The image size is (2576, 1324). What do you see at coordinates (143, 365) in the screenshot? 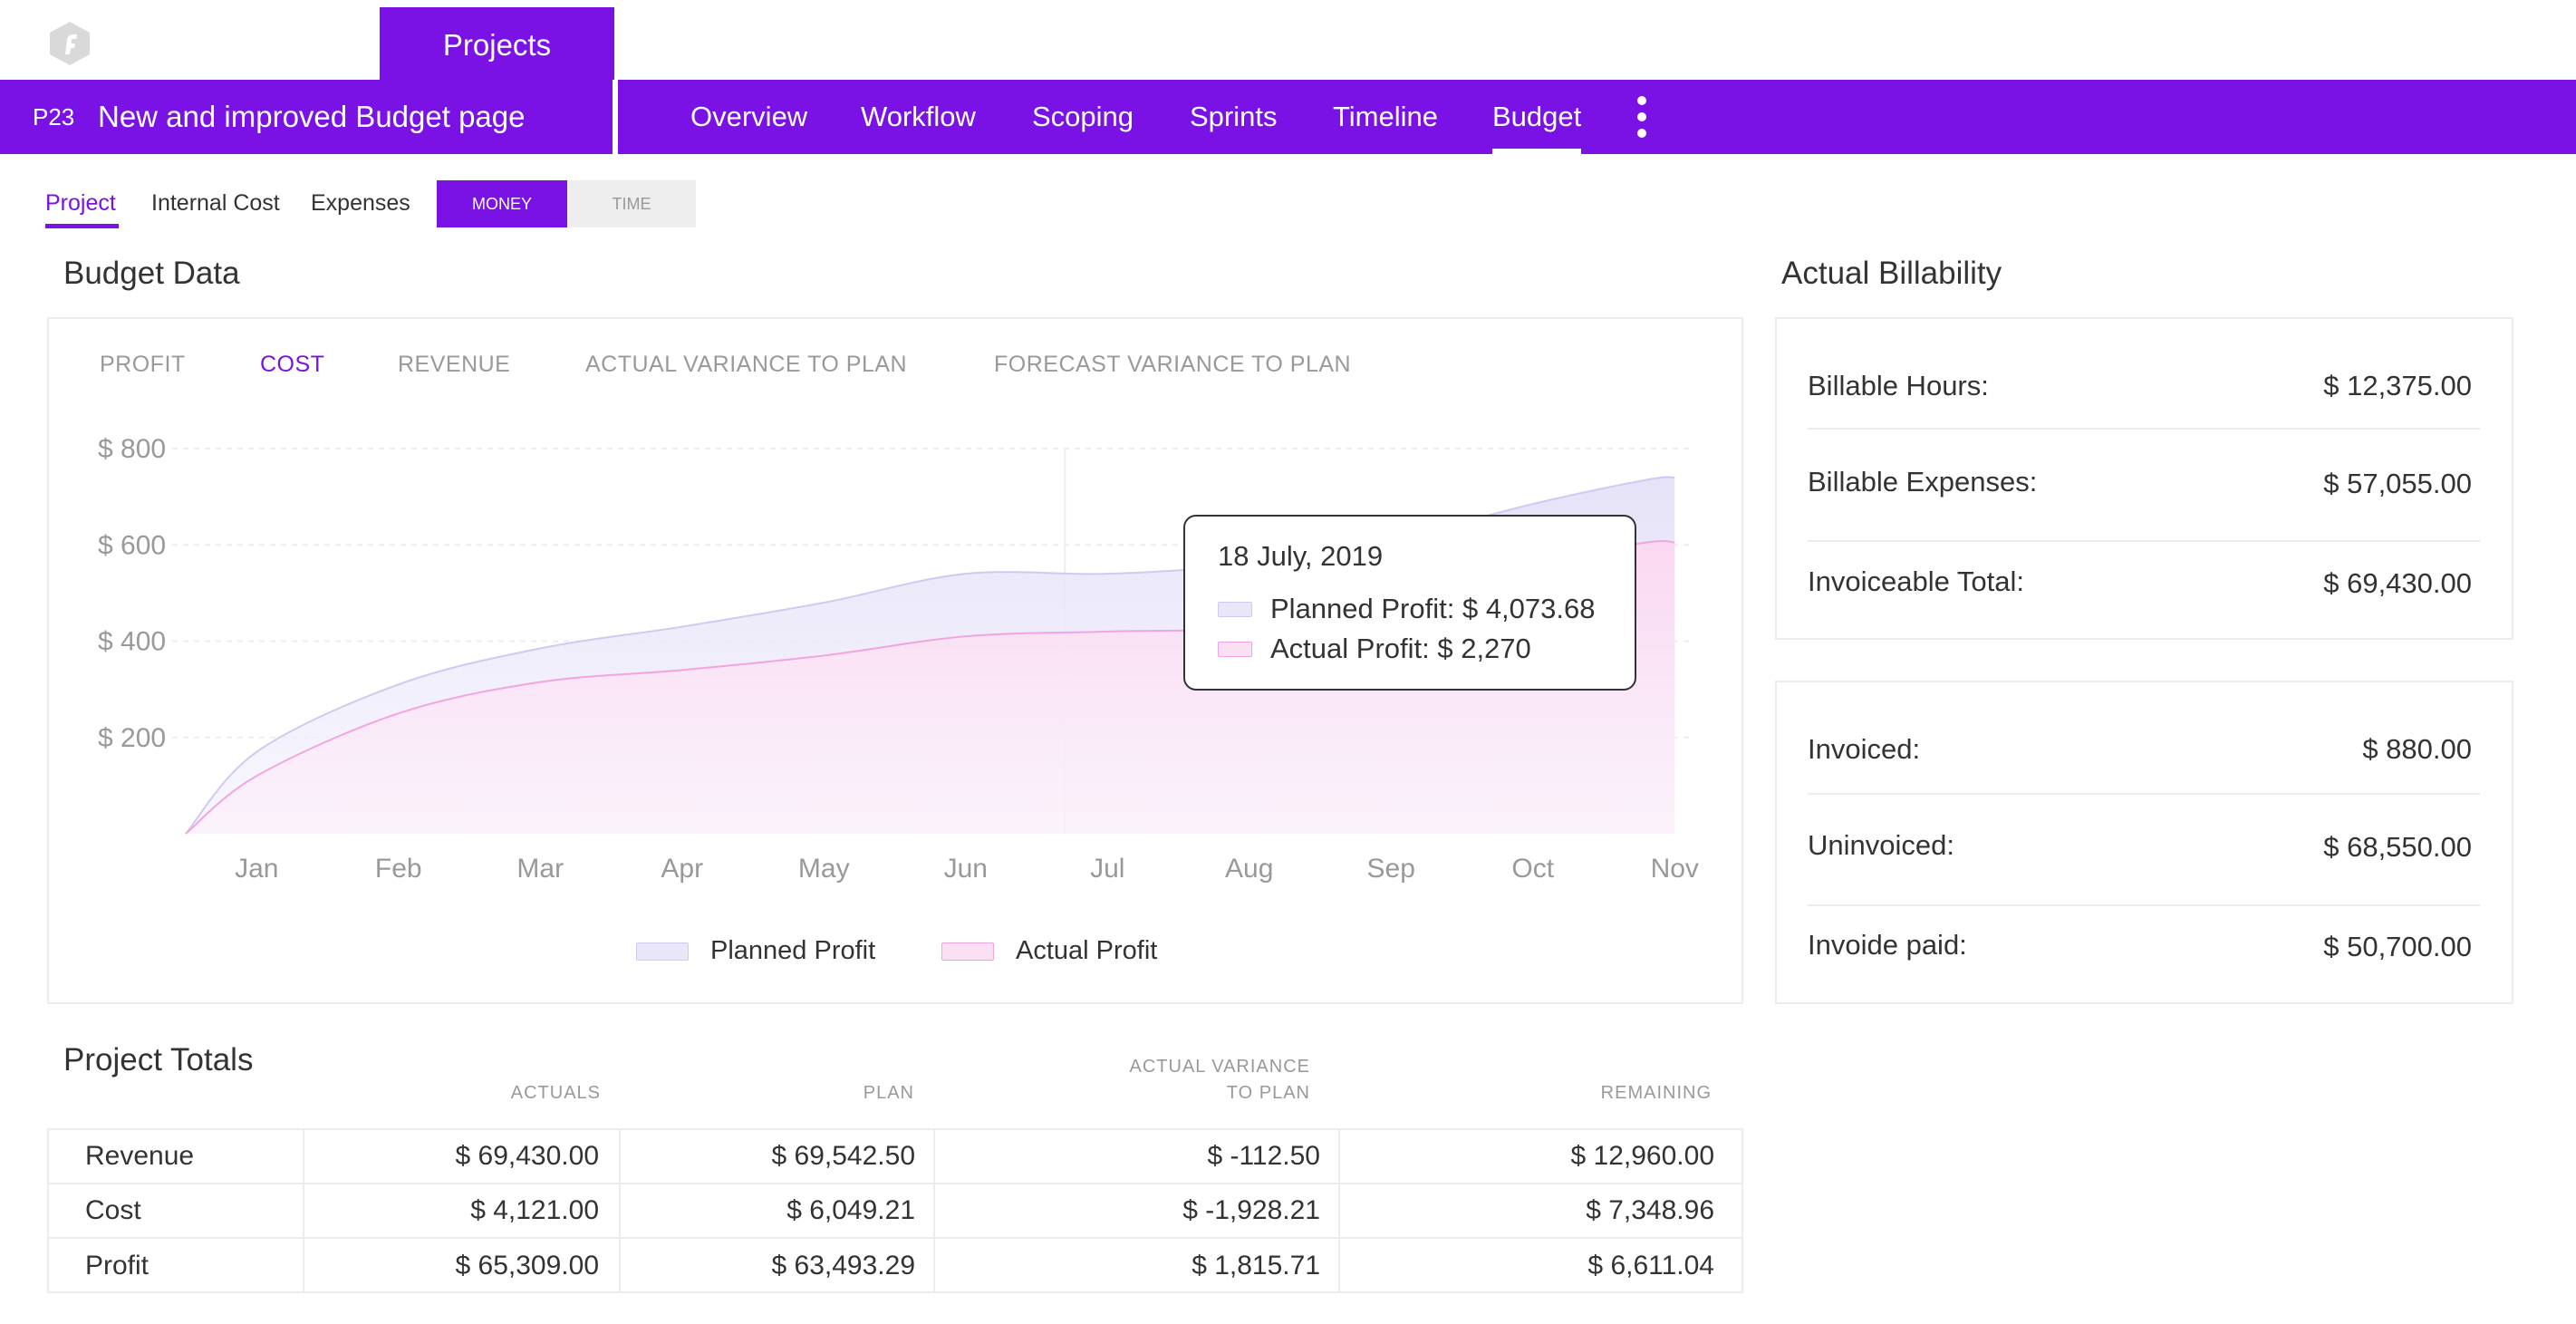
I see `chart-tab-profit: PROFIT` at bounding box center [143, 365].